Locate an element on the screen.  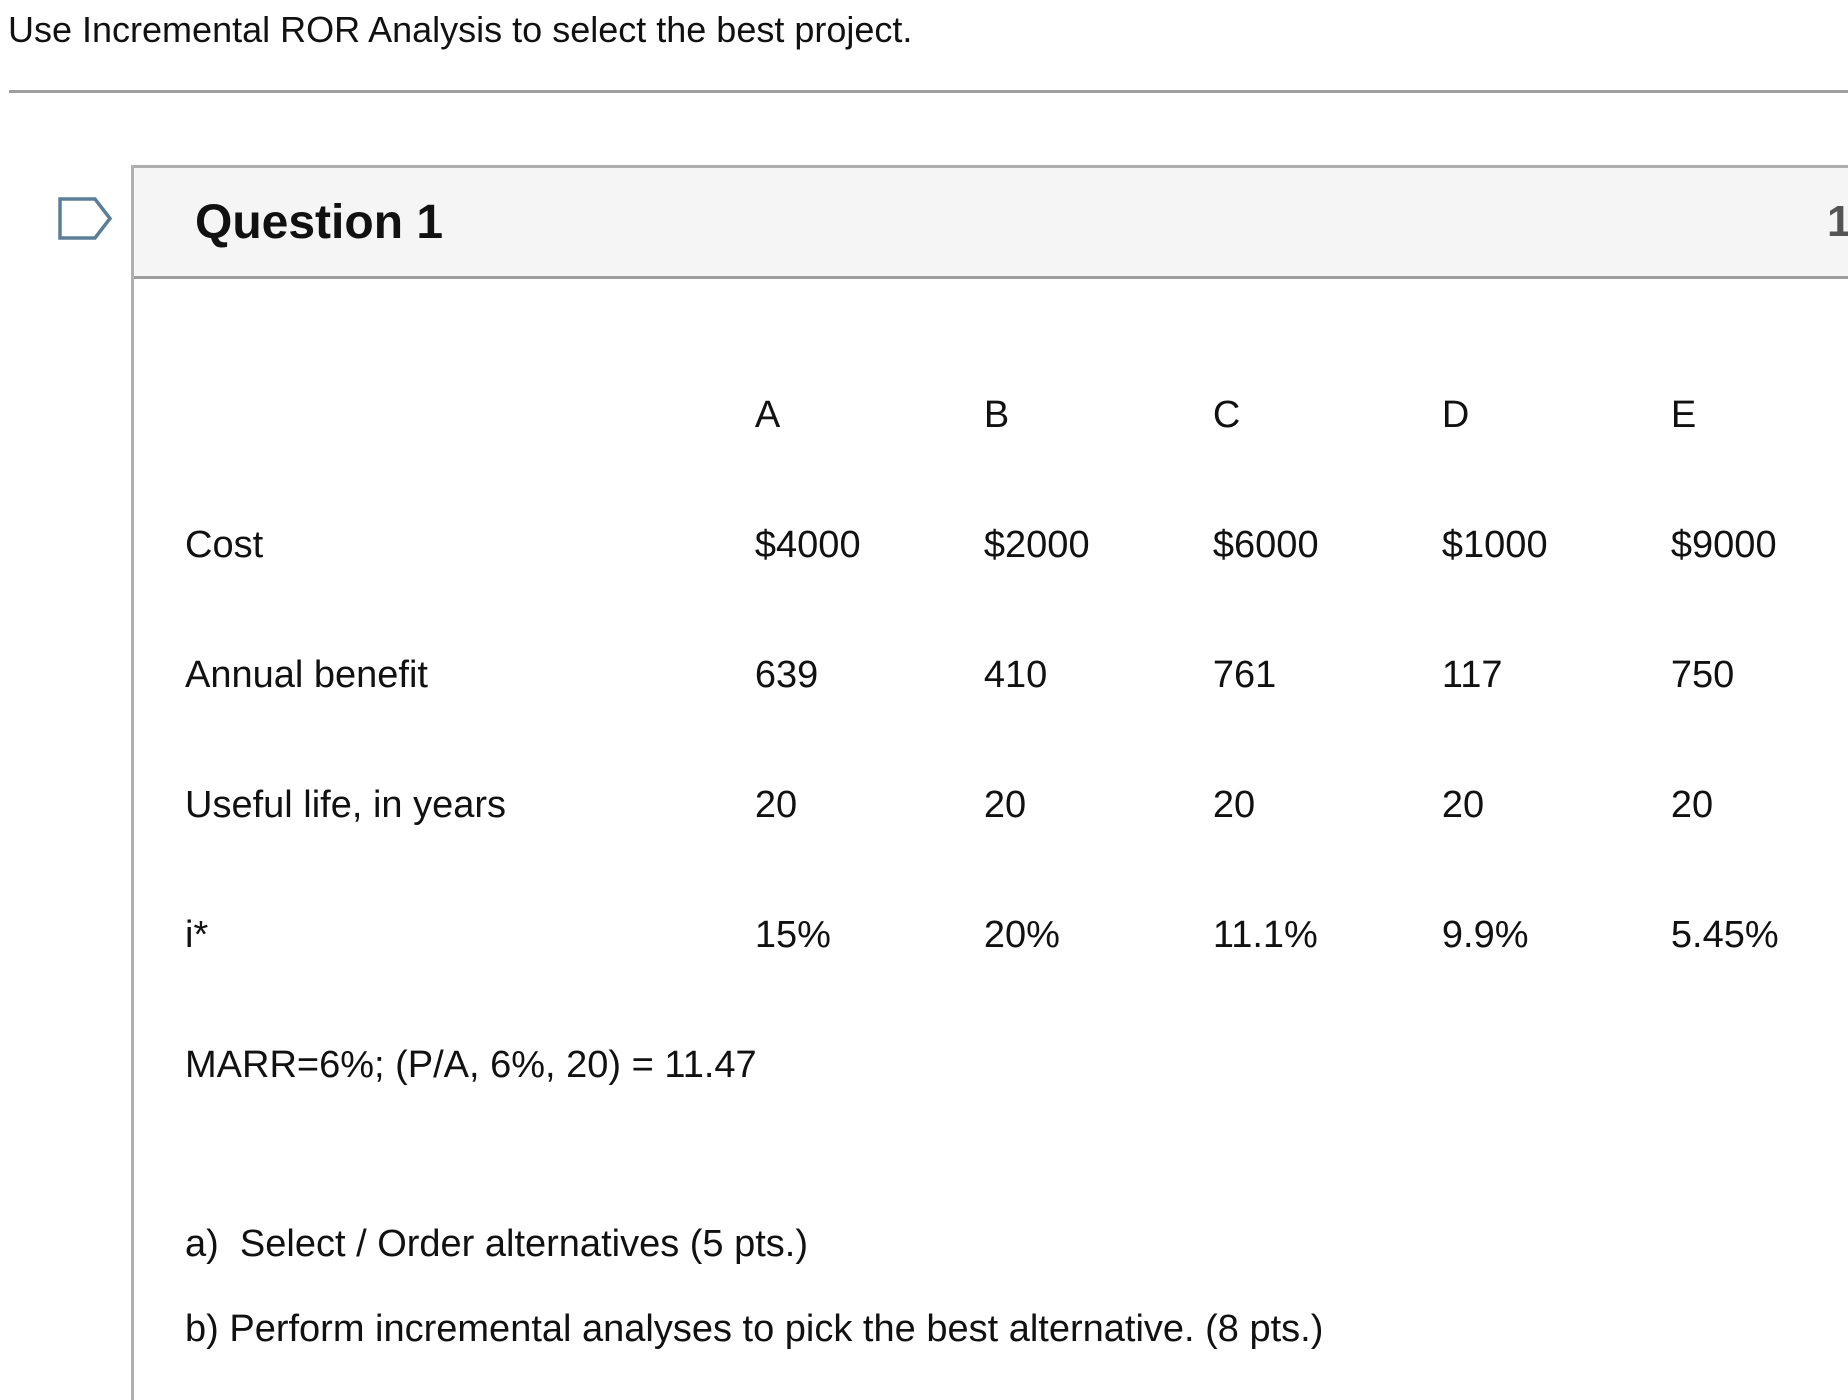
corner-cell is located at coordinates (470, 415).